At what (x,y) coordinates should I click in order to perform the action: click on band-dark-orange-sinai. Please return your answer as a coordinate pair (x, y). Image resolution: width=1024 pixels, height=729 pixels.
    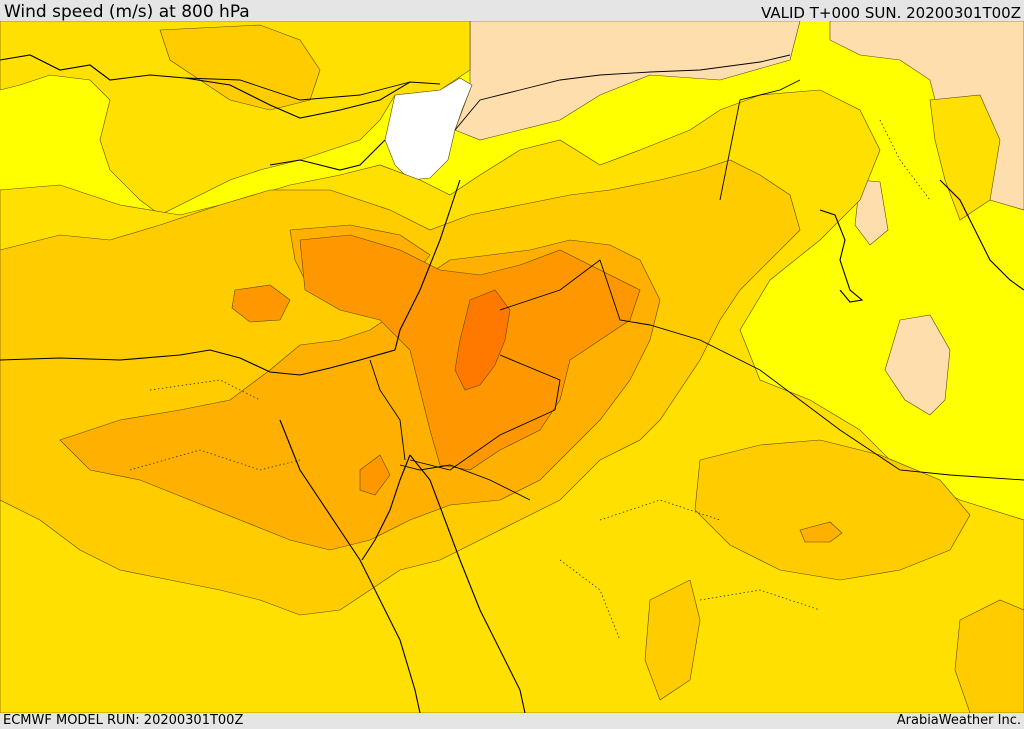
    Looking at the image, I should click on (375, 475).